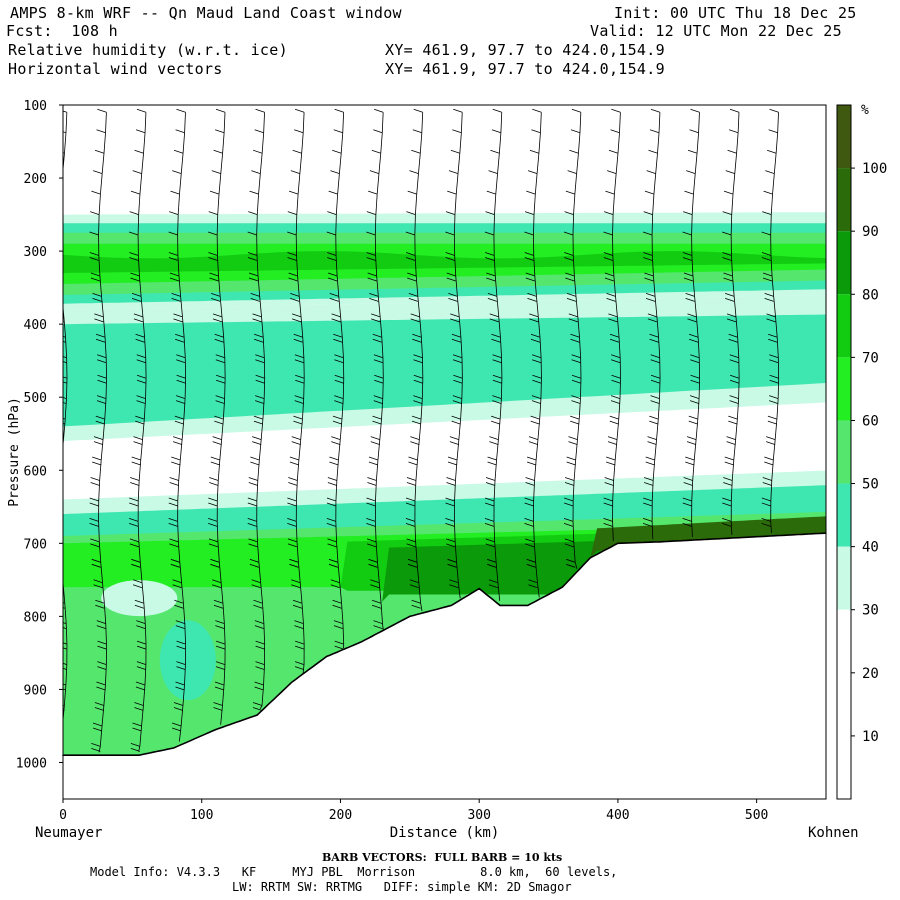 The image size is (900, 900). What do you see at coordinates (533, 353) in the screenshot?
I see `wind-barb-column` at bounding box center [533, 353].